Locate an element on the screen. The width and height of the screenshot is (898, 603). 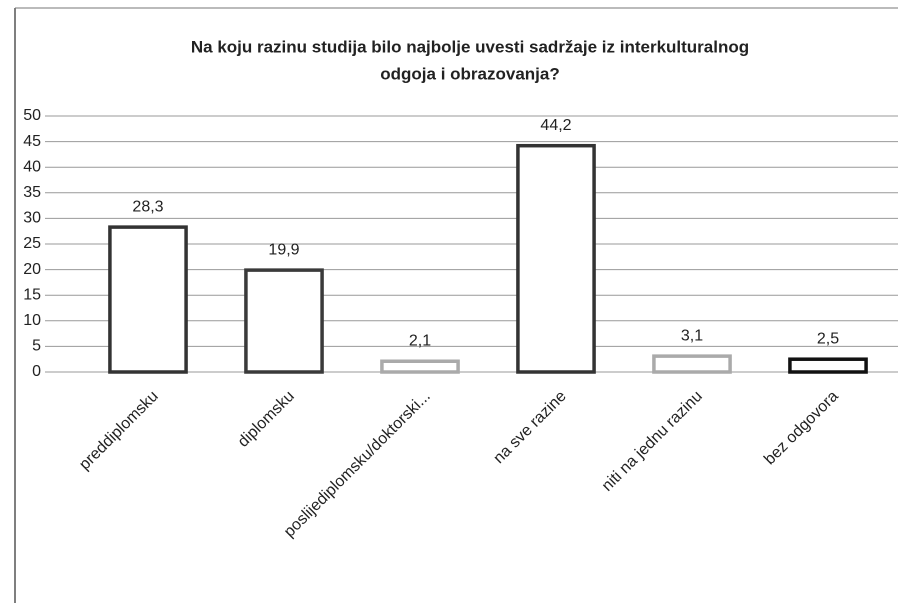
value-label: 3,1 is located at coordinates (692, 335).